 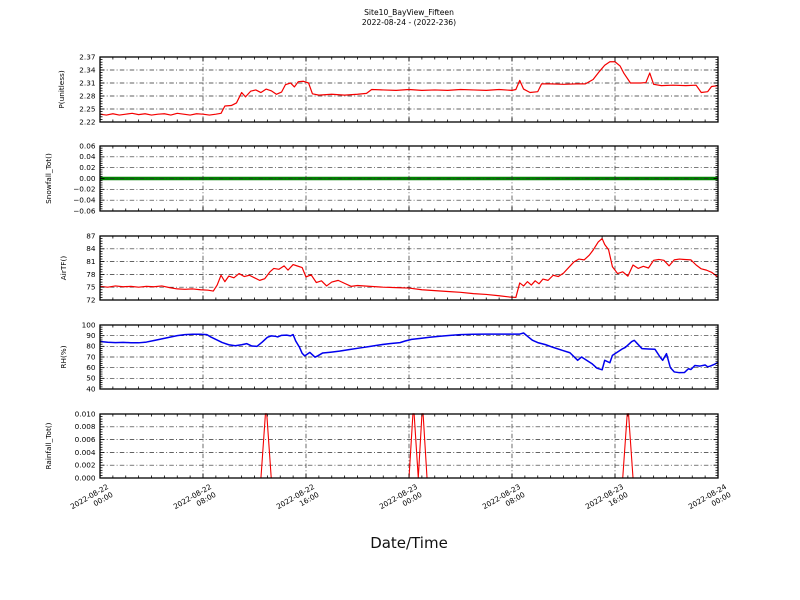 I want to click on y-tick-label: 0.06, so click(x=87, y=145).